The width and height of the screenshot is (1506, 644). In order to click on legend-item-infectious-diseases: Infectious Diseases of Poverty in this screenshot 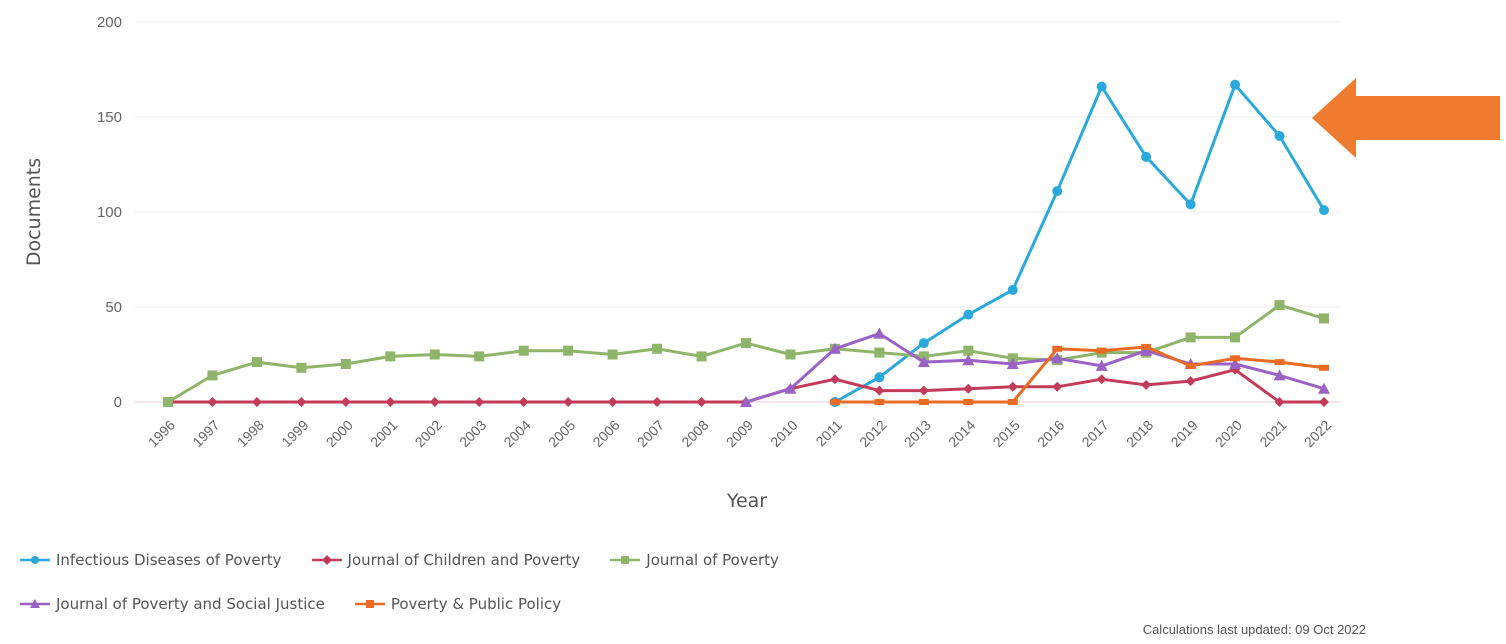, I will do `click(151, 560)`.